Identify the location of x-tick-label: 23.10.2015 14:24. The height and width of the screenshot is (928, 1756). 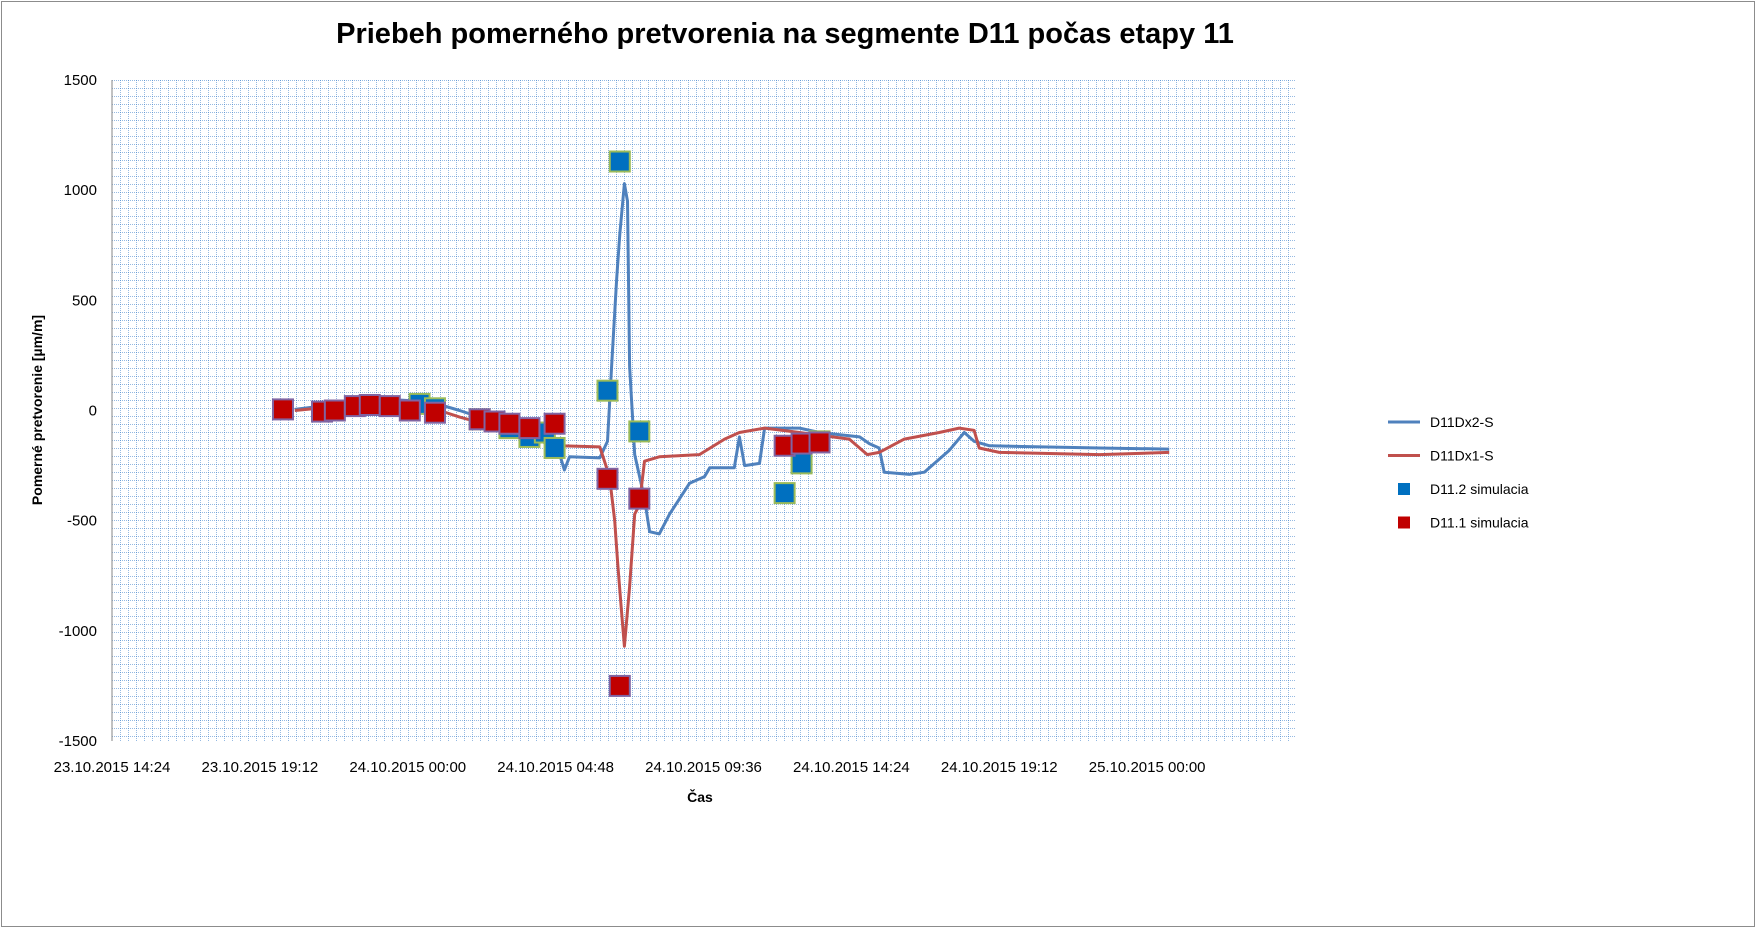
(112, 767).